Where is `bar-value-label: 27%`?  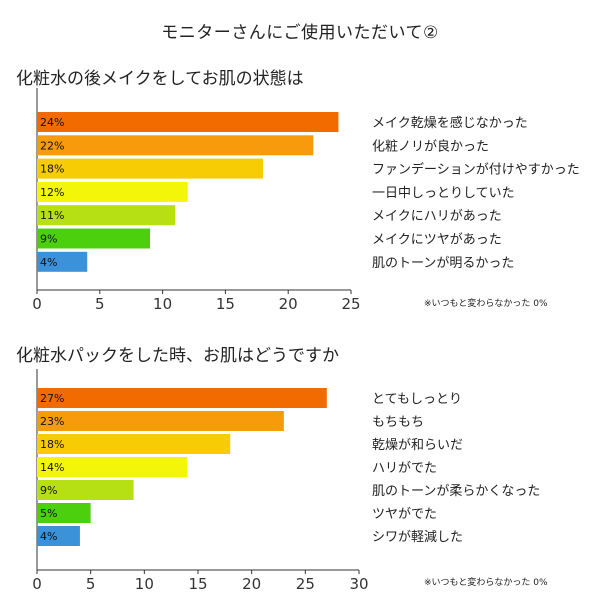 bar-value-label: 27% is located at coordinates (52, 398).